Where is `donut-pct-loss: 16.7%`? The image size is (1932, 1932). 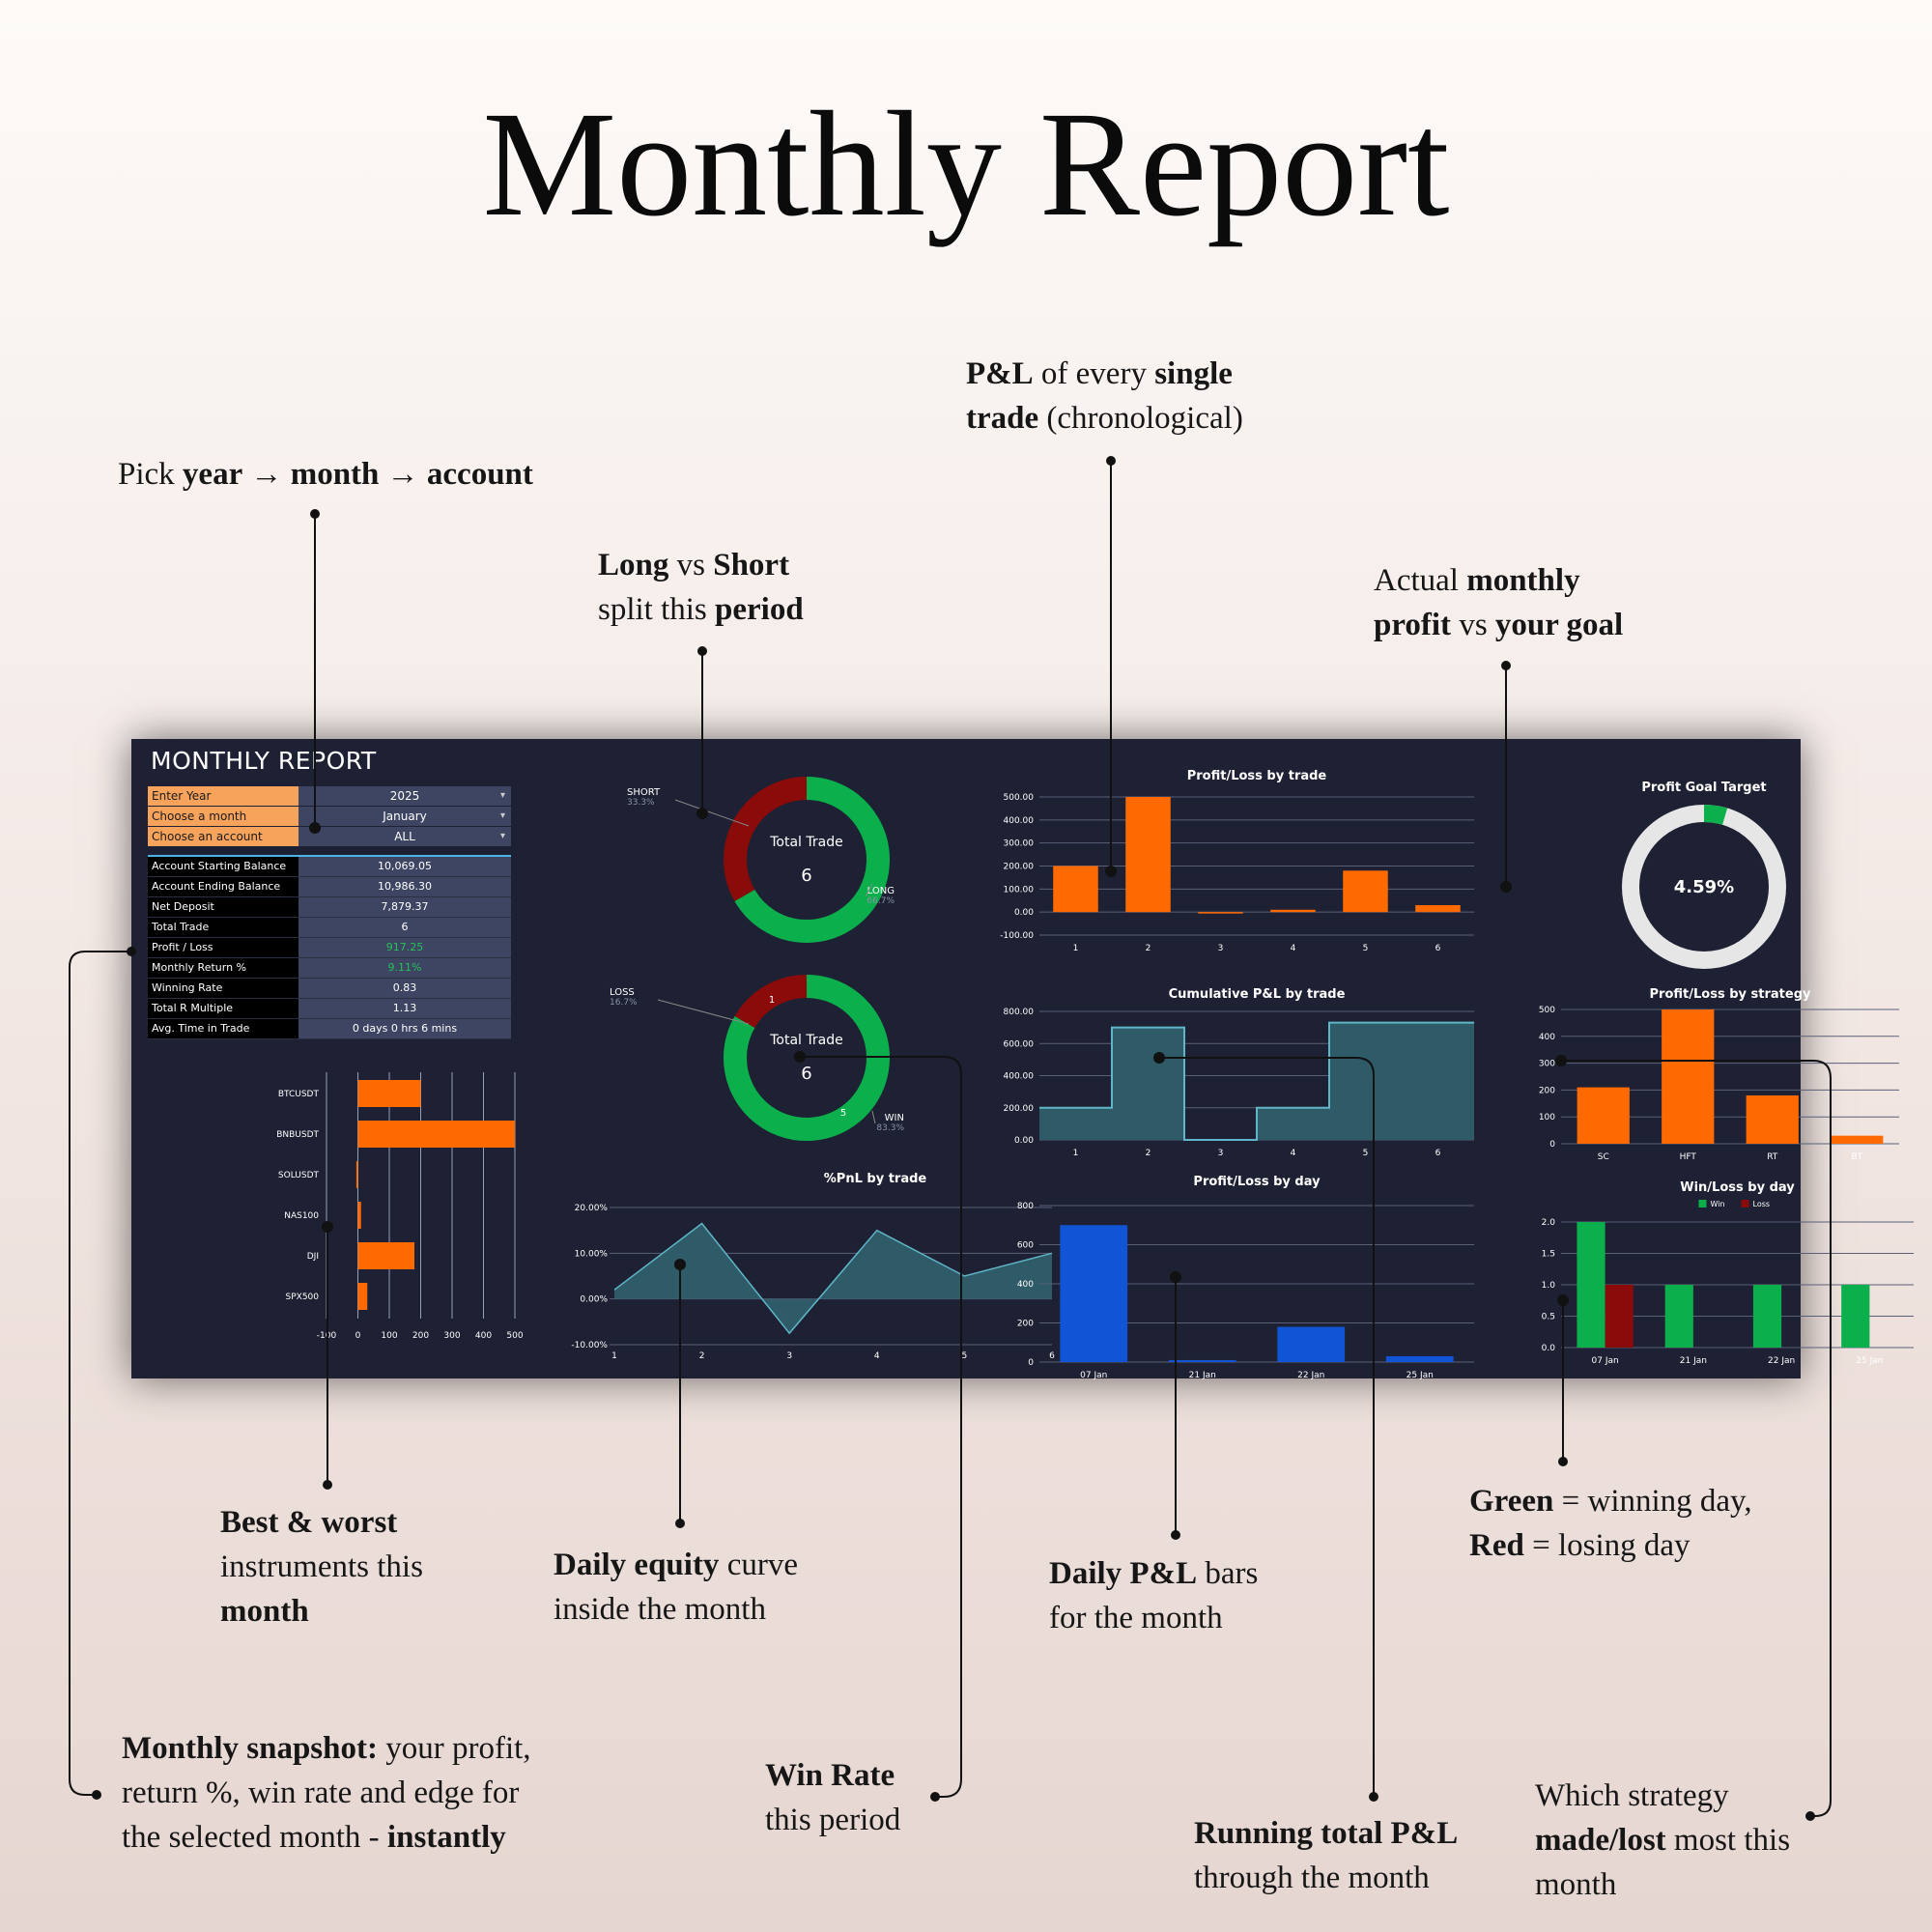
donut-pct-loss: 16.7% is located at coordinates (624, 1003).